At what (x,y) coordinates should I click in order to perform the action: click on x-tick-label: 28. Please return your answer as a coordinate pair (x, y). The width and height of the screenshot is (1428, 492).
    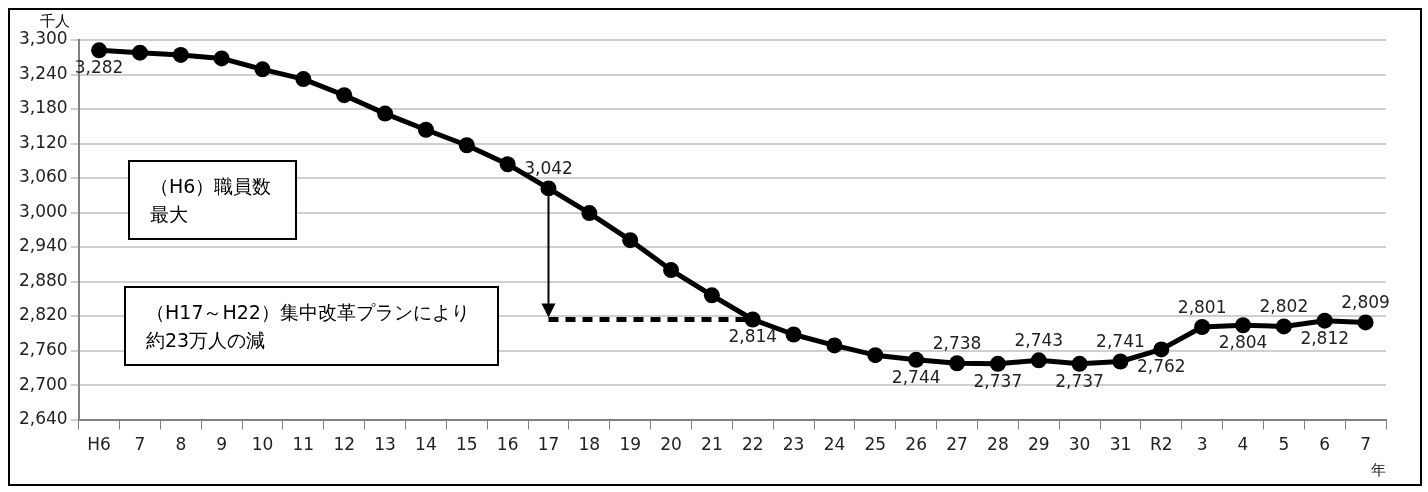
    Looking at the image, I should click on (998, 444).